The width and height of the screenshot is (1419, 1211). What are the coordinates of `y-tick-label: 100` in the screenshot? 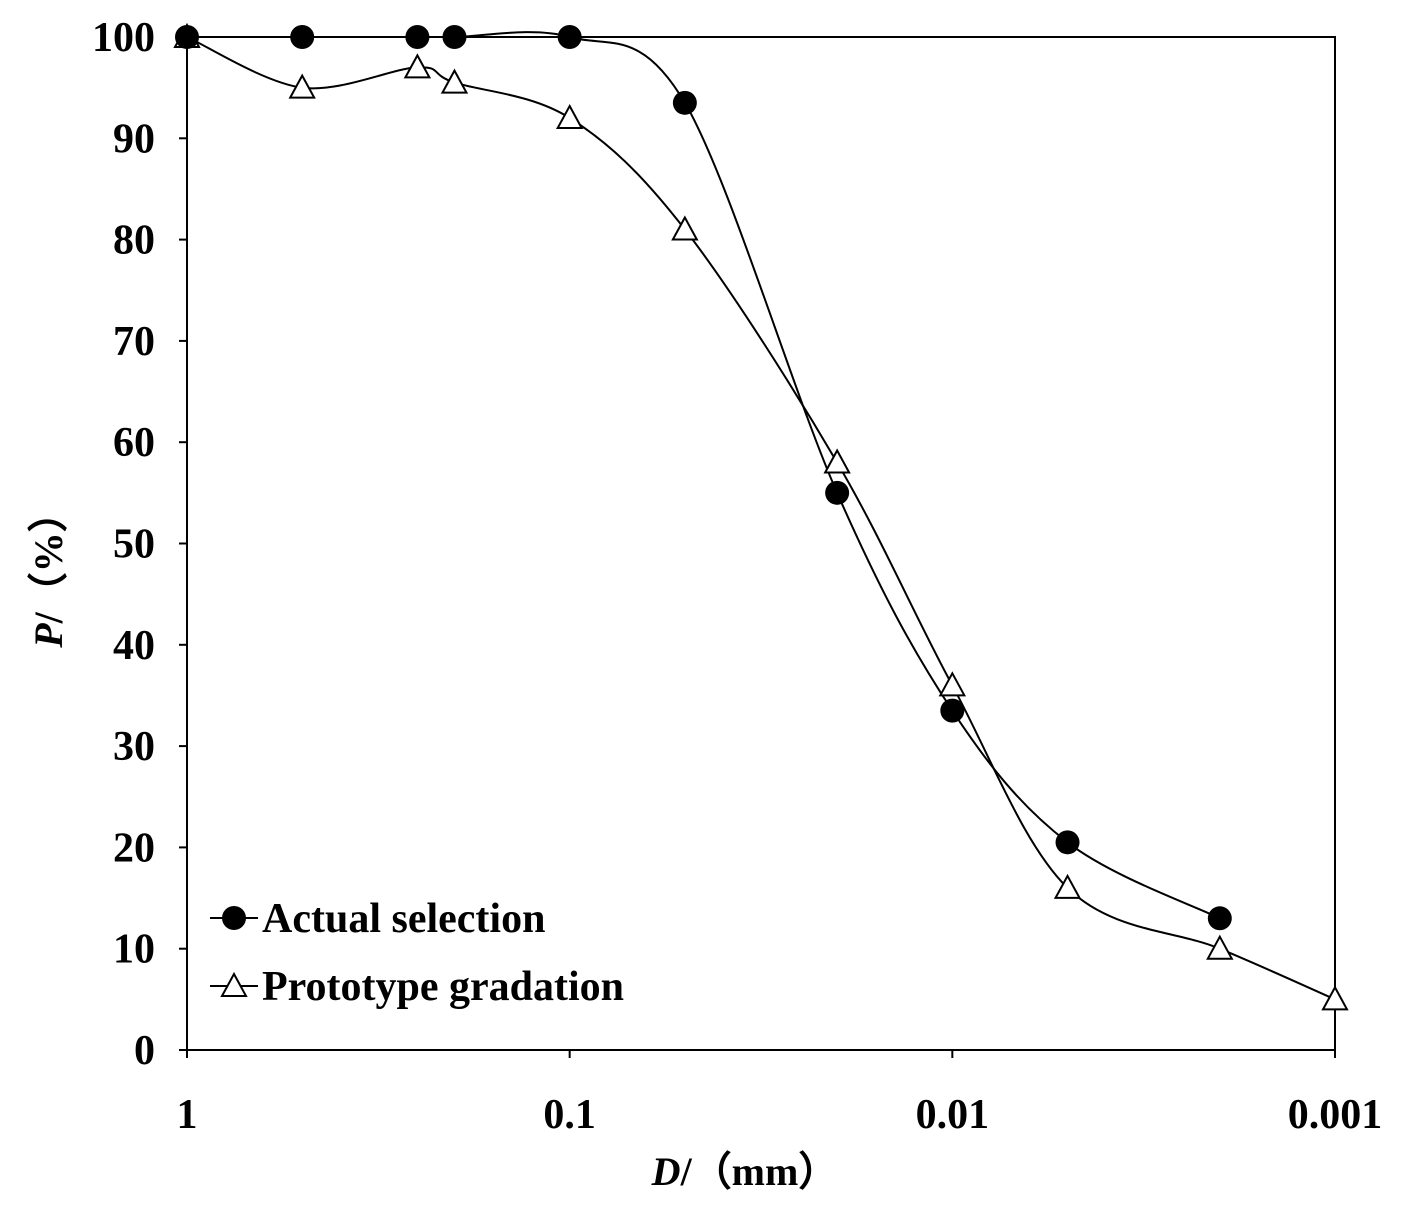 It's located at (123, 38).